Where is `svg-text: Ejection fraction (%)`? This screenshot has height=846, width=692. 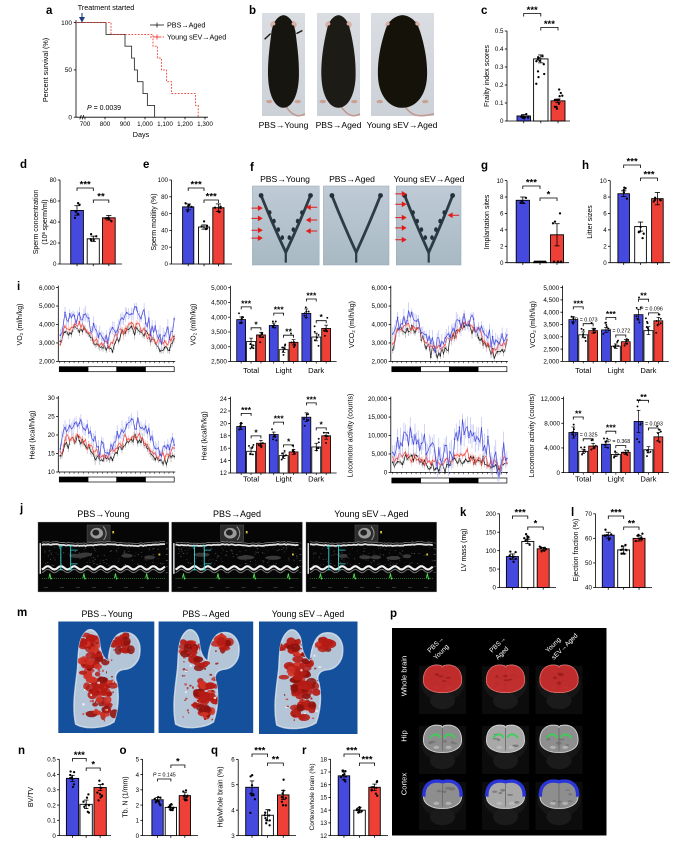 svg-text: Ejection fraction (%) is located at coordinates (576, 550).